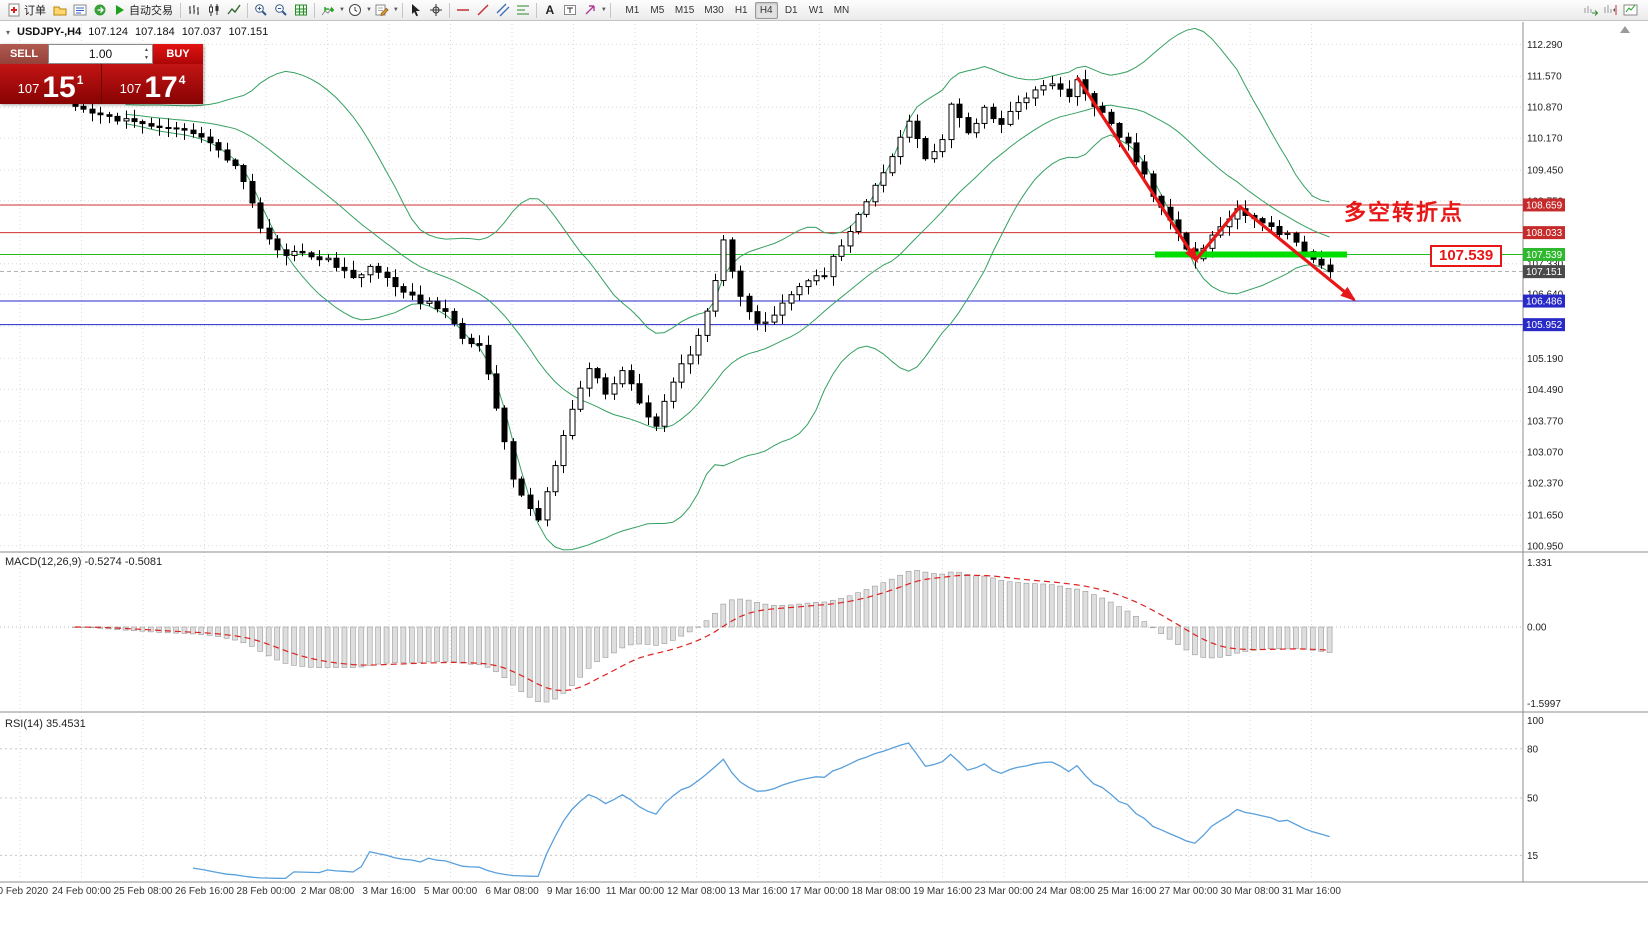 The height and width of the screenshot is (943, 1648). I want to click on indicators-button, so click(328, 10).